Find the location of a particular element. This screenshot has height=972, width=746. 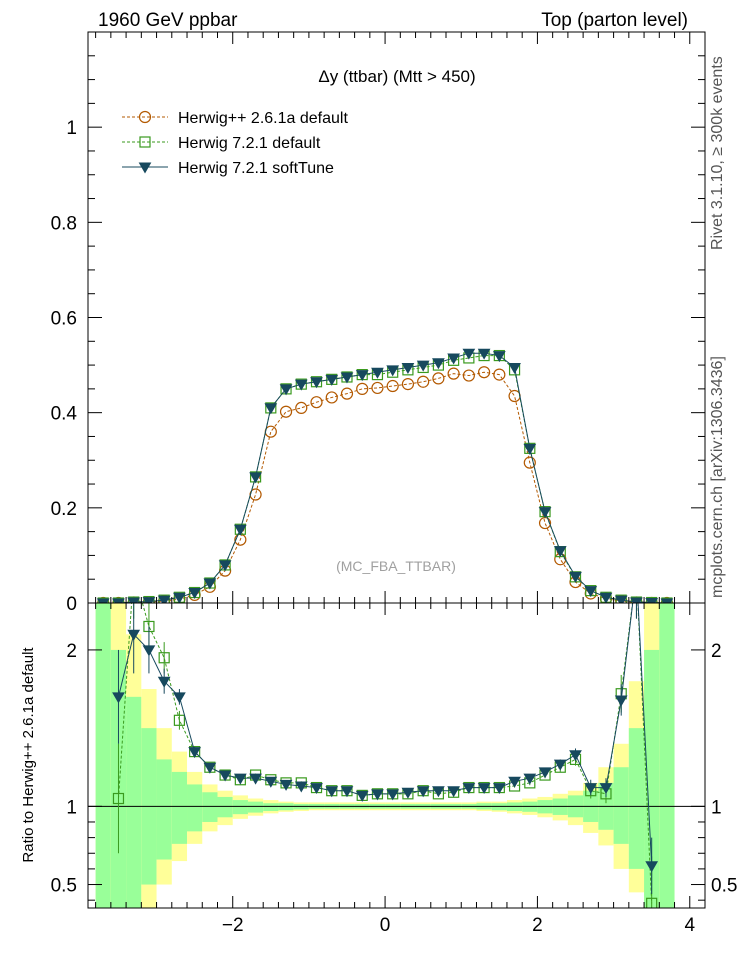

main-y-tick-label: 0.6 is located at coordinates (64, 319).